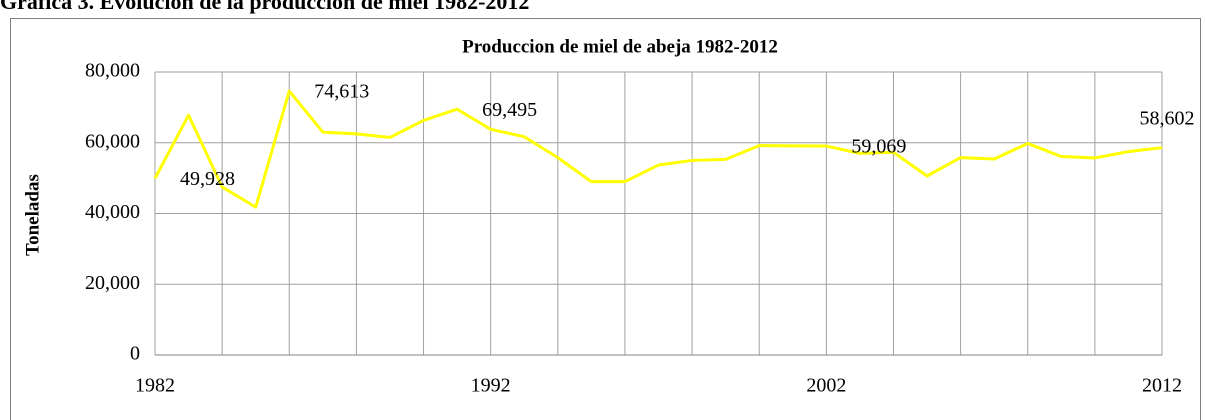 This screenshot has width=1205, height=420. What do you see at coordinates (491, 386) in the screenshot?
I see `x-tick-label: 1992` at bounding box center [491, 386].